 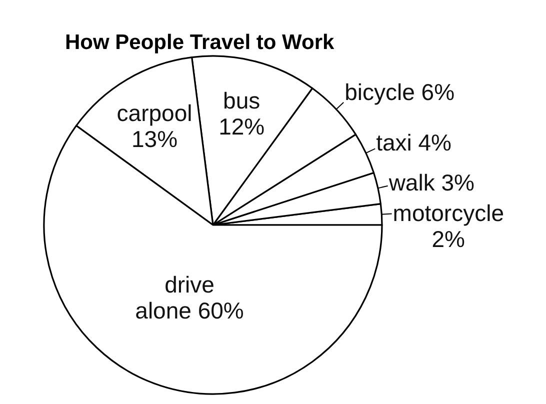 What do you see at coordinates (199, 42) in the screenshot?
I see `chart-title: How People Travel to Work` at bounding box center [199, 42].